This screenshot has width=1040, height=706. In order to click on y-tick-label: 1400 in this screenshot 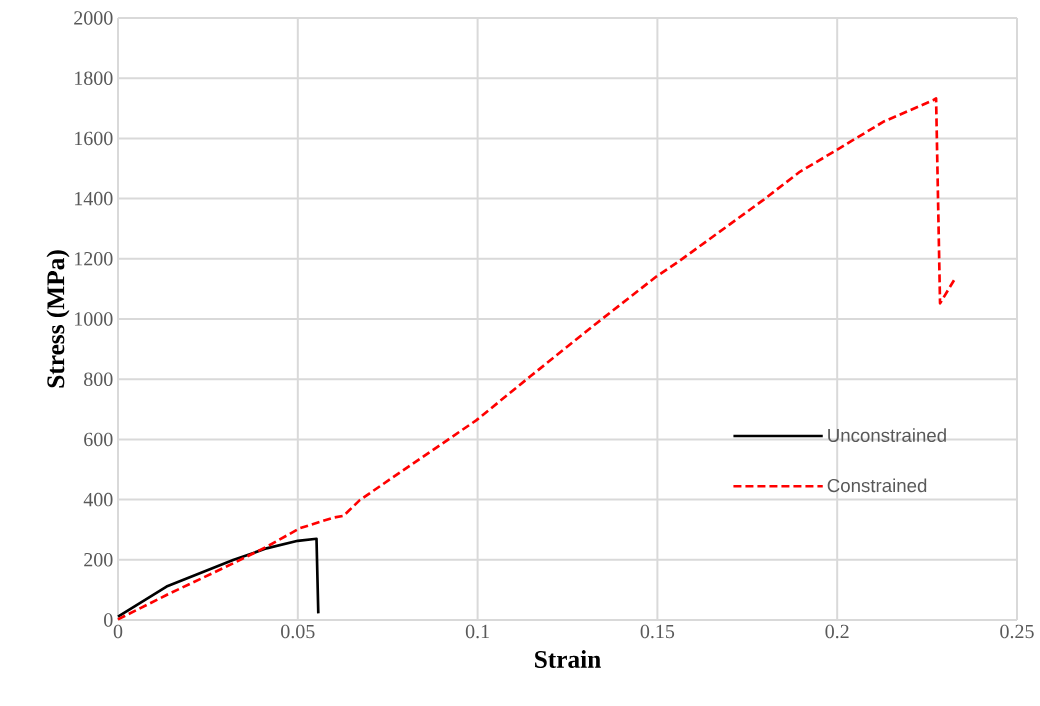, I will do `click(94, 198)`.